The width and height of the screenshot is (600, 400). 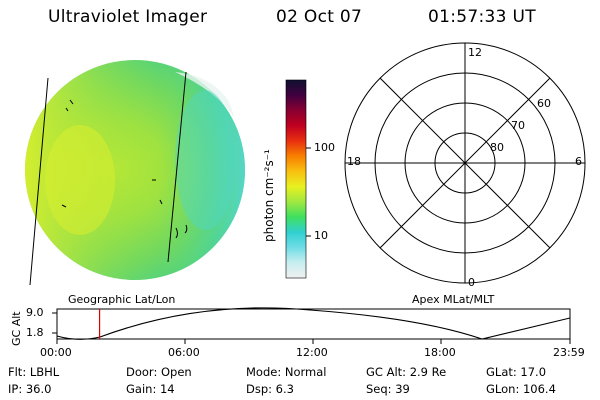 I want to click on dim-region, so click(x=205, y=160).